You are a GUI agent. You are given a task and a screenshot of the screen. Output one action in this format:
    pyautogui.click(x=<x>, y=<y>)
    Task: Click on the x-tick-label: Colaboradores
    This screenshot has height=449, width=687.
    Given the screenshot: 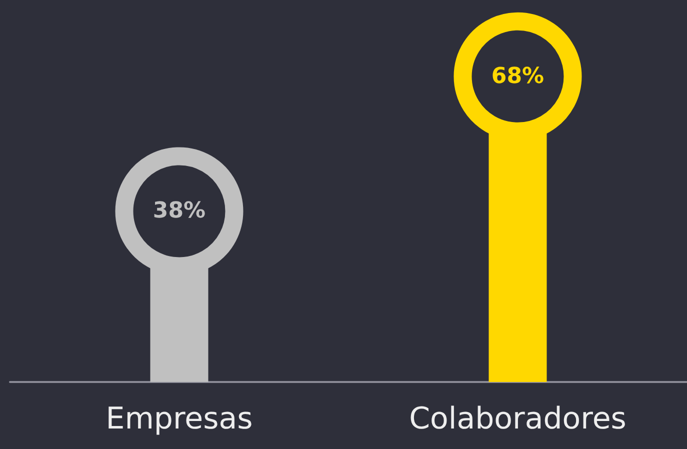 What is the action you would take?
    pyautogui.click(x=517, y=419)
    